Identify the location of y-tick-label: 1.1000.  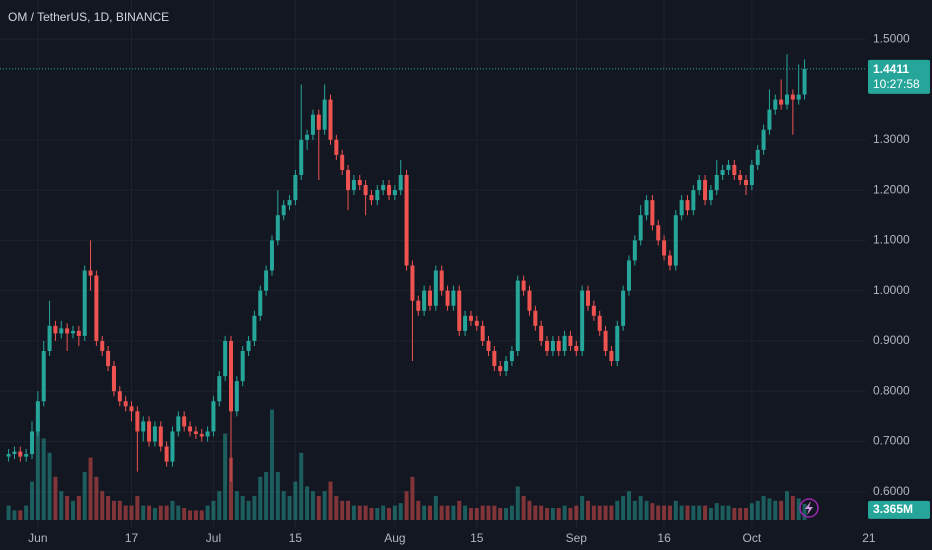
(891, 240).